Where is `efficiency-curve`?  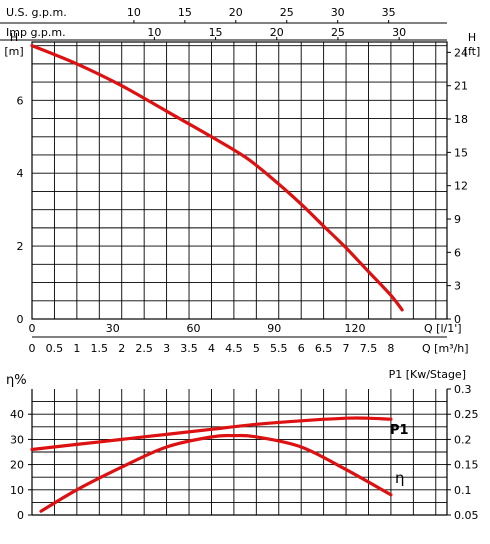
efficiency-curve is located at coordinates (216, 473).